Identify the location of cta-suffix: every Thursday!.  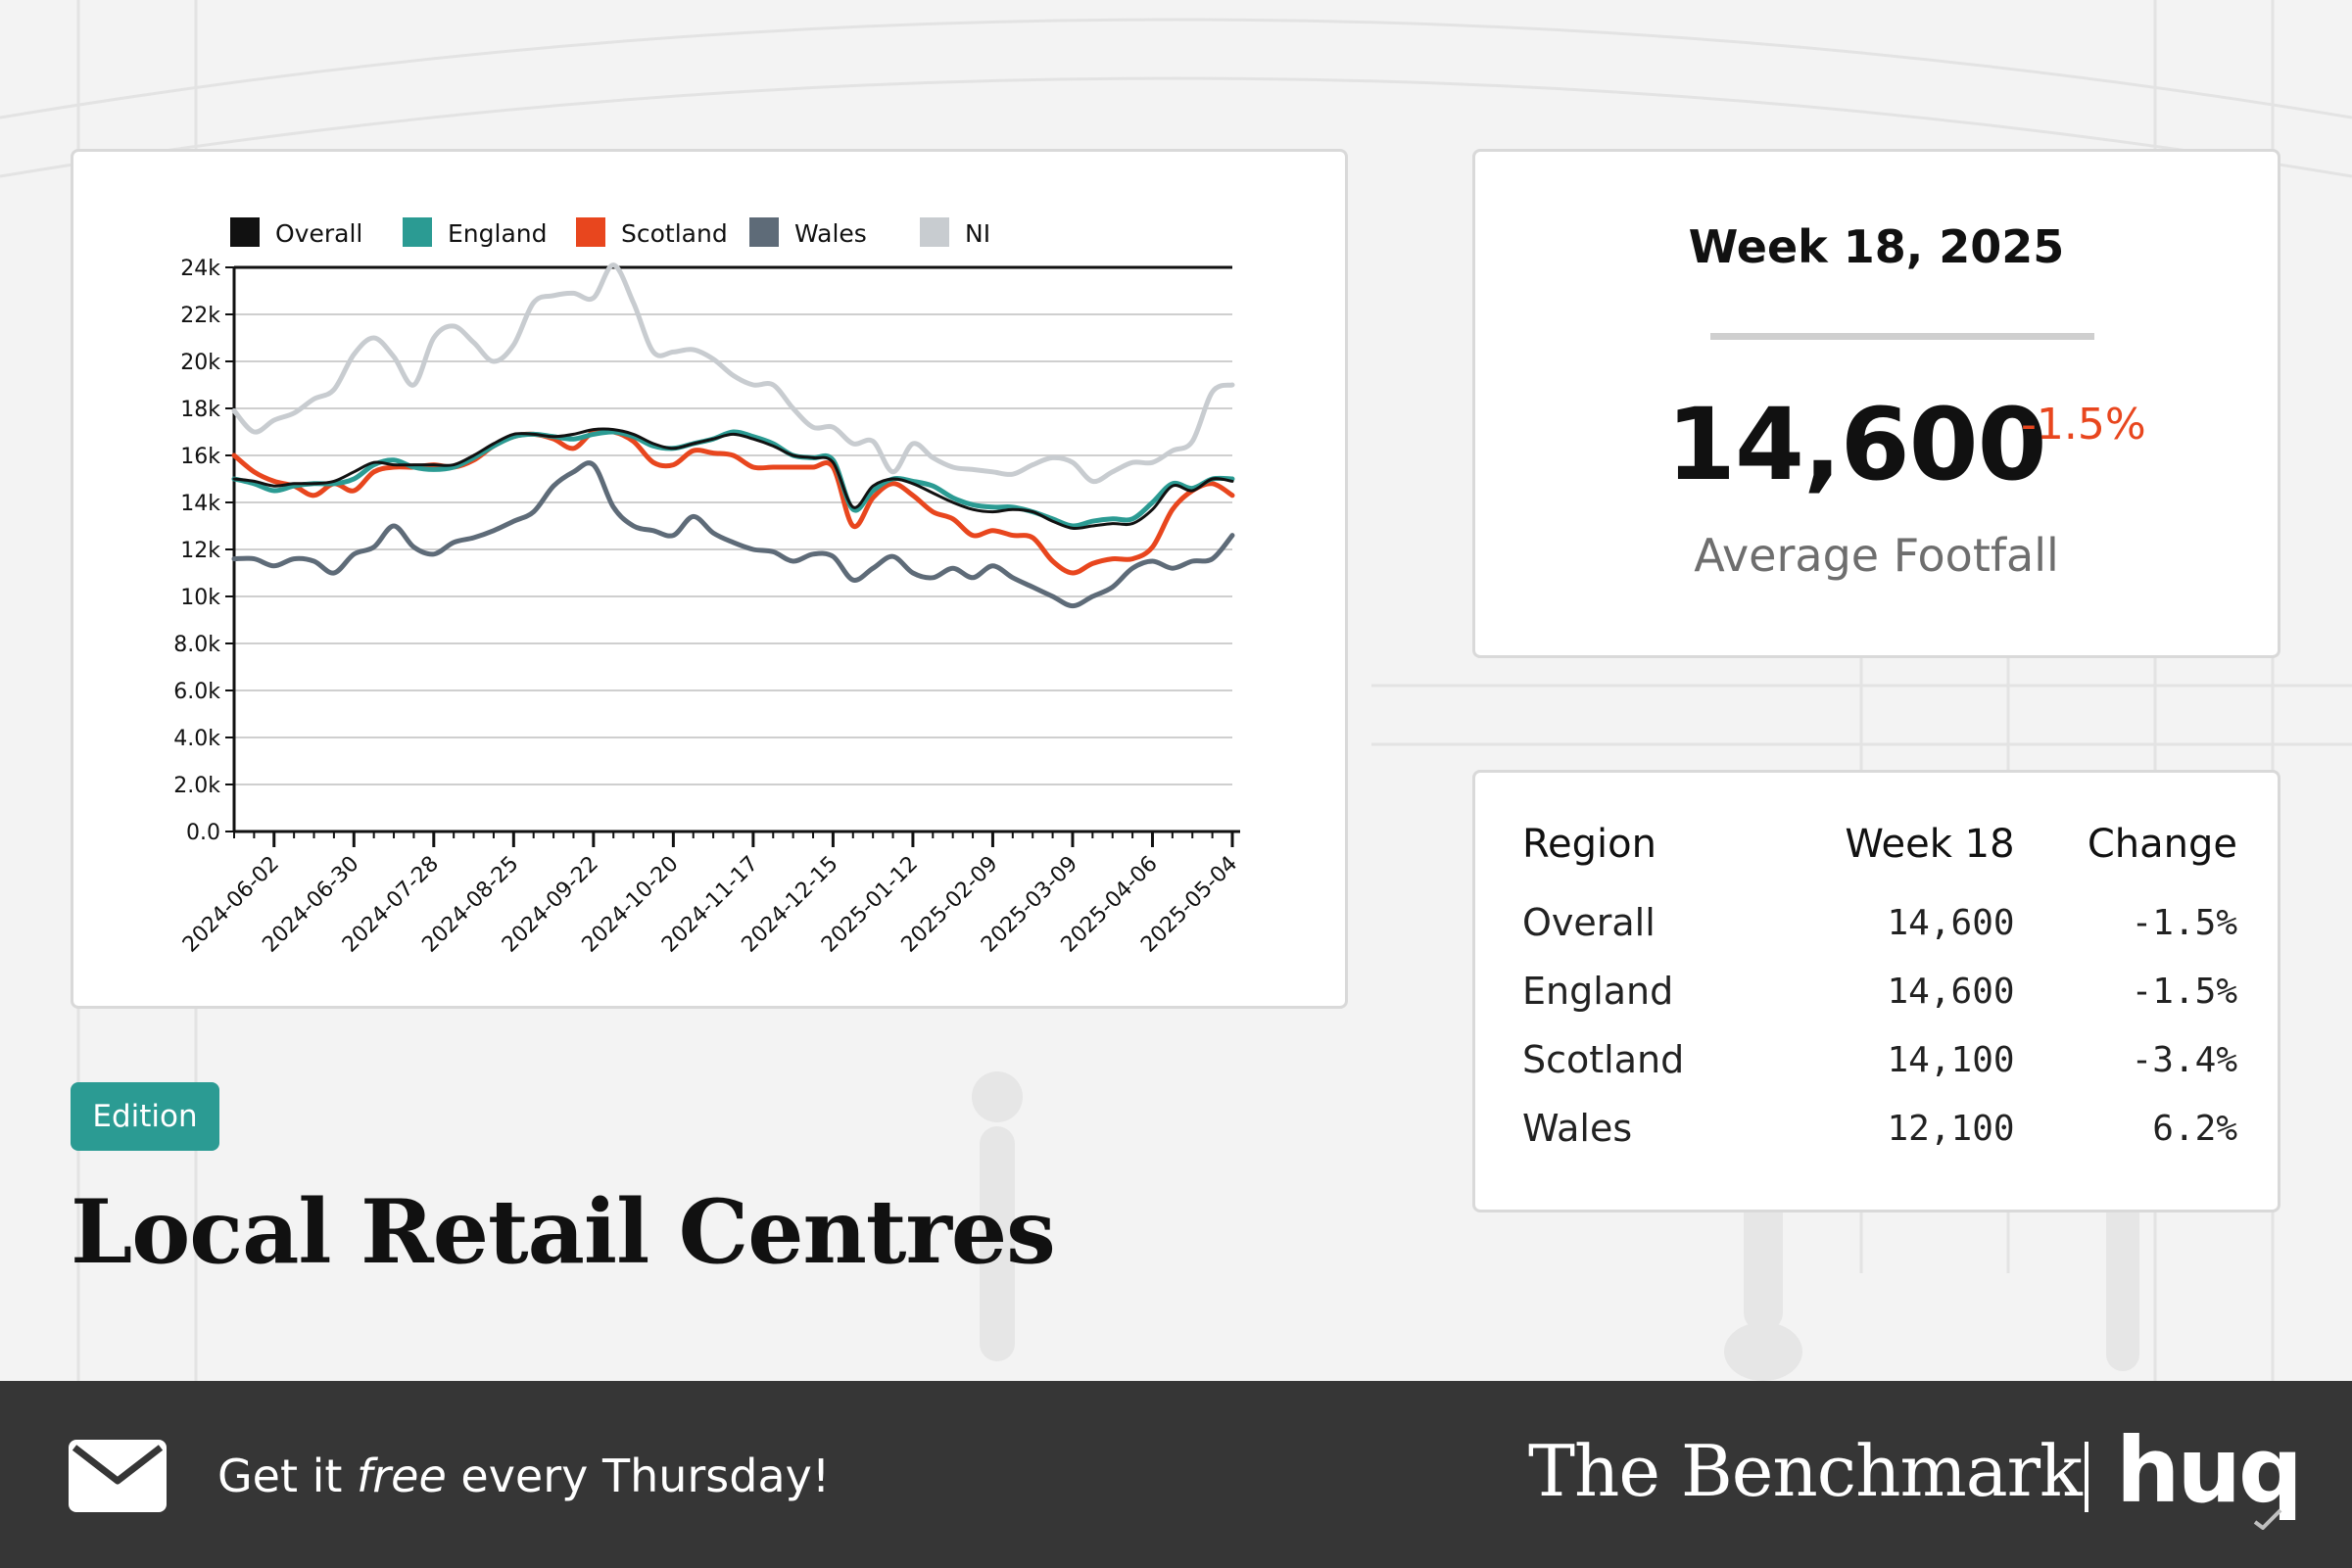
(638, 1475).